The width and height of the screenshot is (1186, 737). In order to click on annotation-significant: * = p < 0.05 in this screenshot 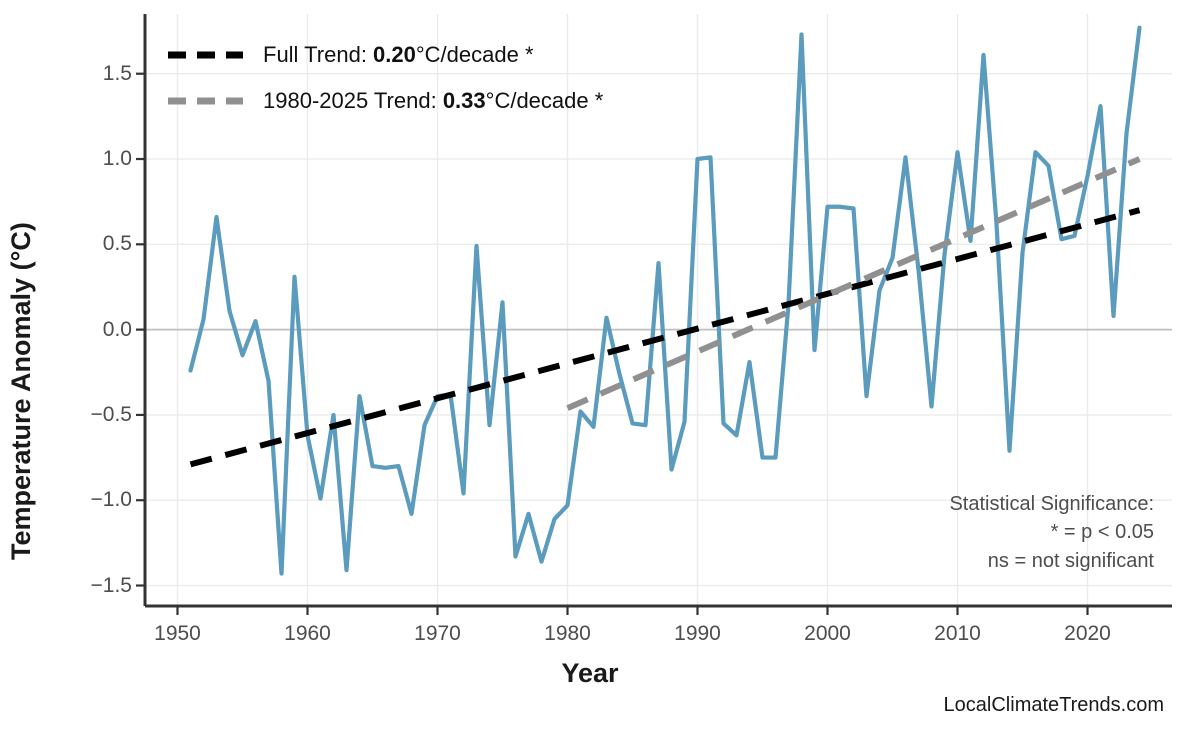, I will do `click(1102, 532)`.